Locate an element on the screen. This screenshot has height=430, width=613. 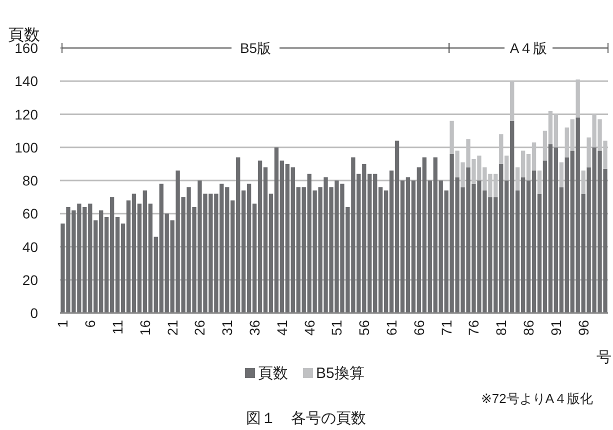
x-tick-label: 66 is located at coordinates (418, 328).